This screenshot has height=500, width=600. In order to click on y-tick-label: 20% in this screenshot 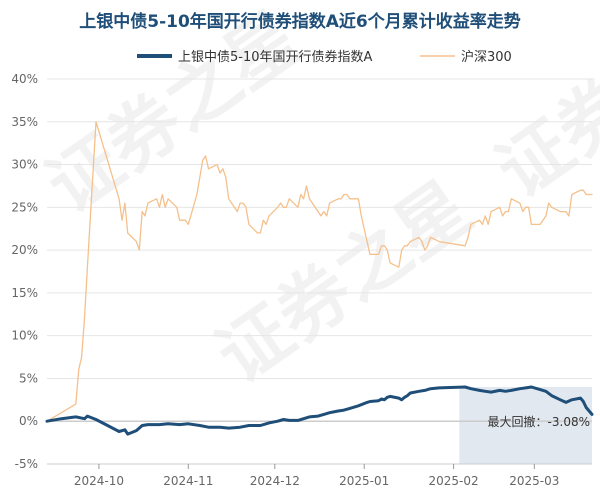, I will do `click(24, 250)`.